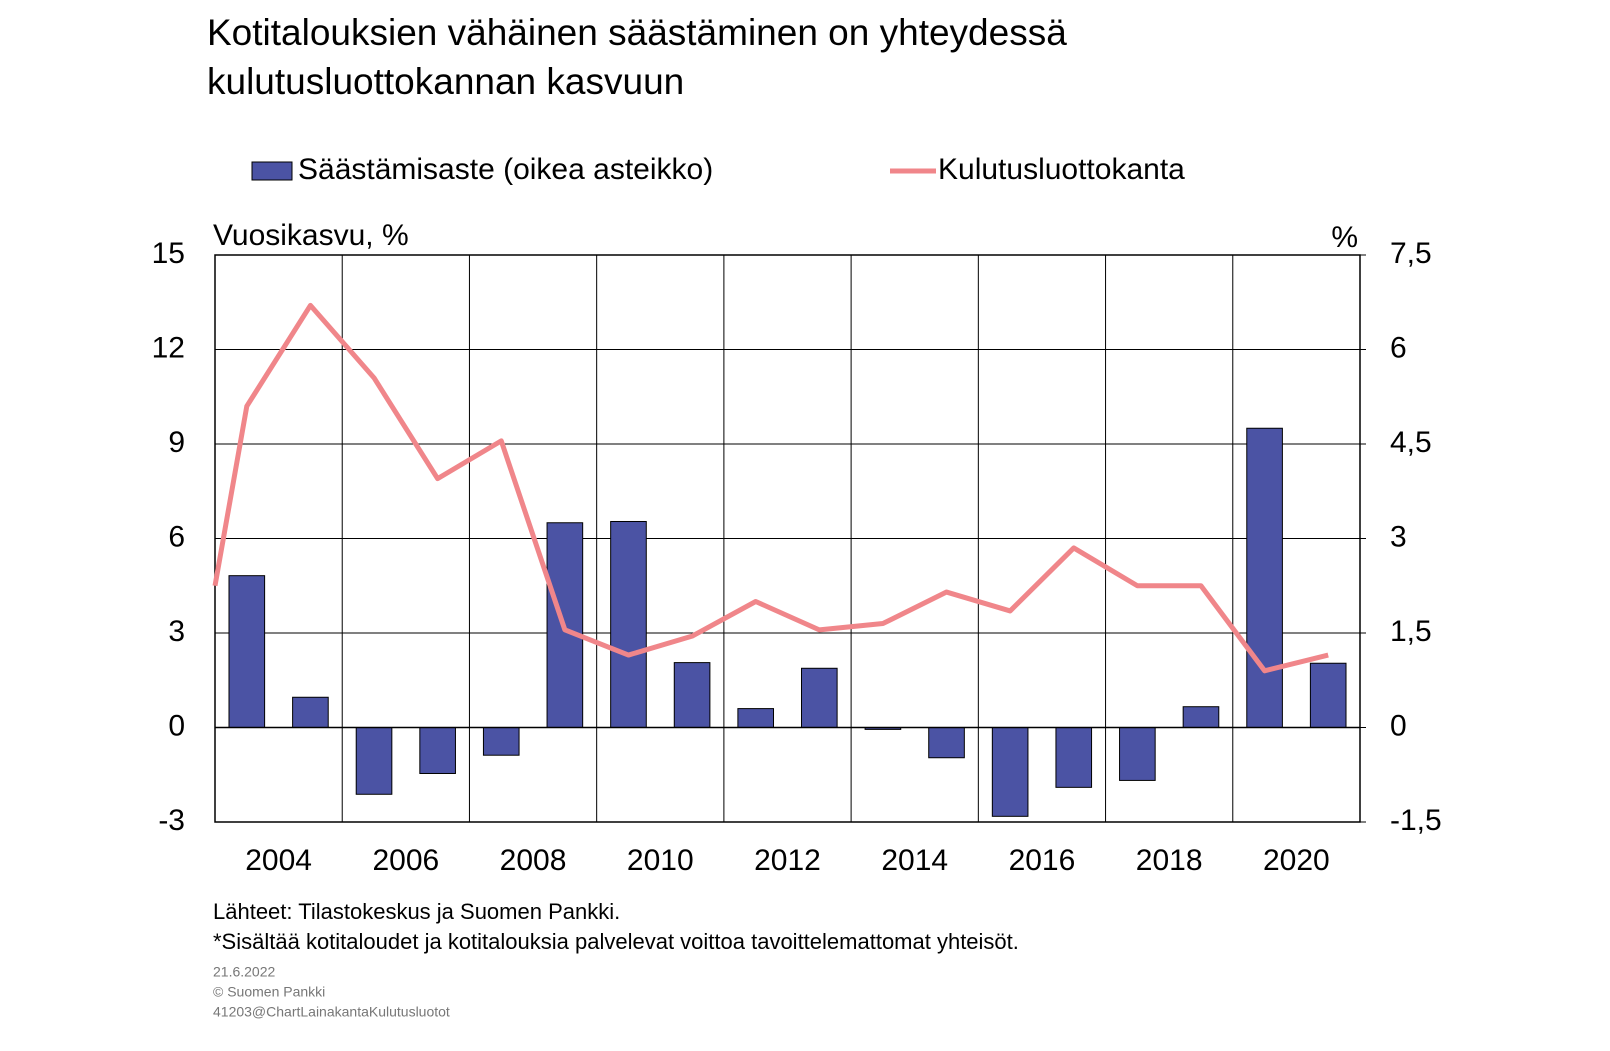  I want to click on y-tick-label: 0, so click(176, 725).